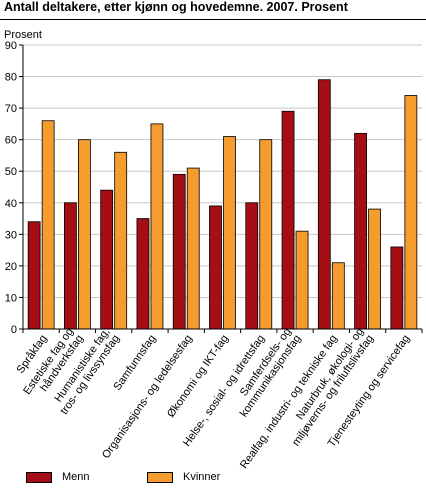  I want to click on legend-item-kvinner: Kvinner, so click(183, 477).